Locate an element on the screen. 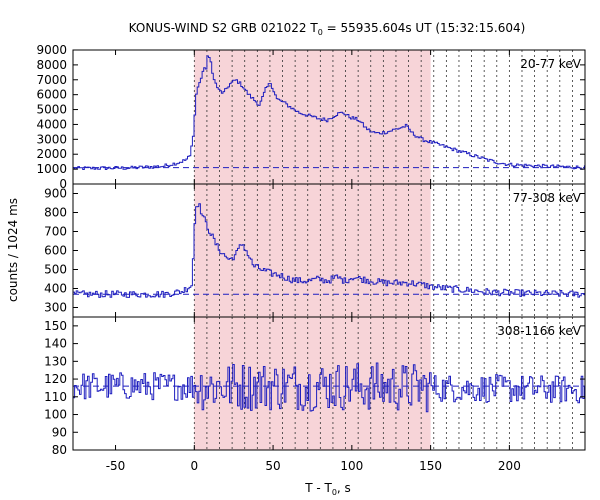 This screenshot has width=600, height=500. y-tick-label: 3000 is located at coordinates (51, 139).